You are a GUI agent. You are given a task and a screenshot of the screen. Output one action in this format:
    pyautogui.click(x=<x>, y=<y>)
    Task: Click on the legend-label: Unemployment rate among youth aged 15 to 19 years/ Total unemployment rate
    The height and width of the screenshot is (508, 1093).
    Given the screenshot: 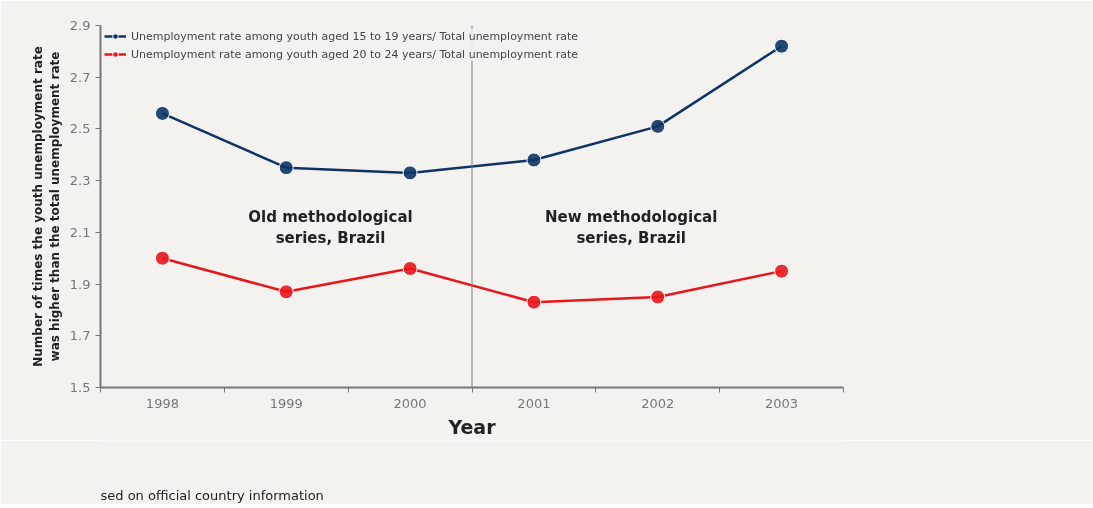 What is the action you would take?
    pyautogui.click(x=354, y=36)
    